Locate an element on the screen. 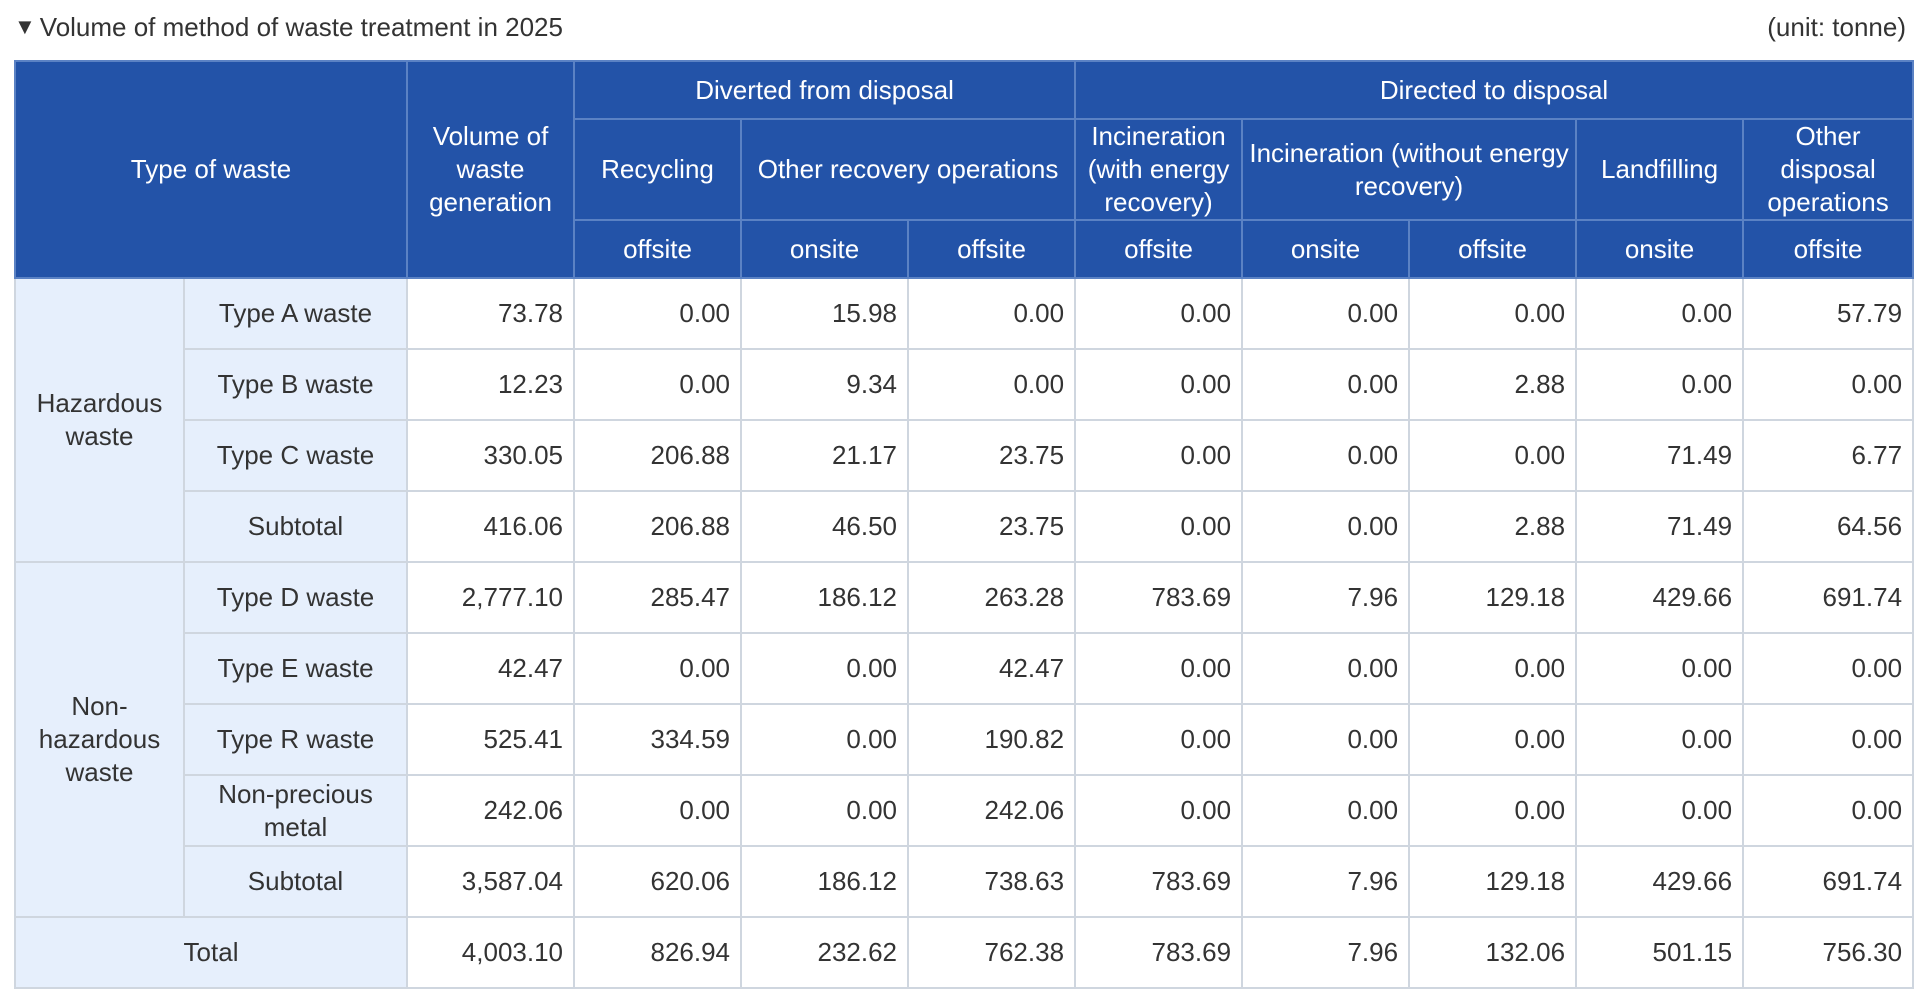 This screenshot has width=1920, height=1006. triangle-down-icon: ▼ is located at coordinates (25, 26).